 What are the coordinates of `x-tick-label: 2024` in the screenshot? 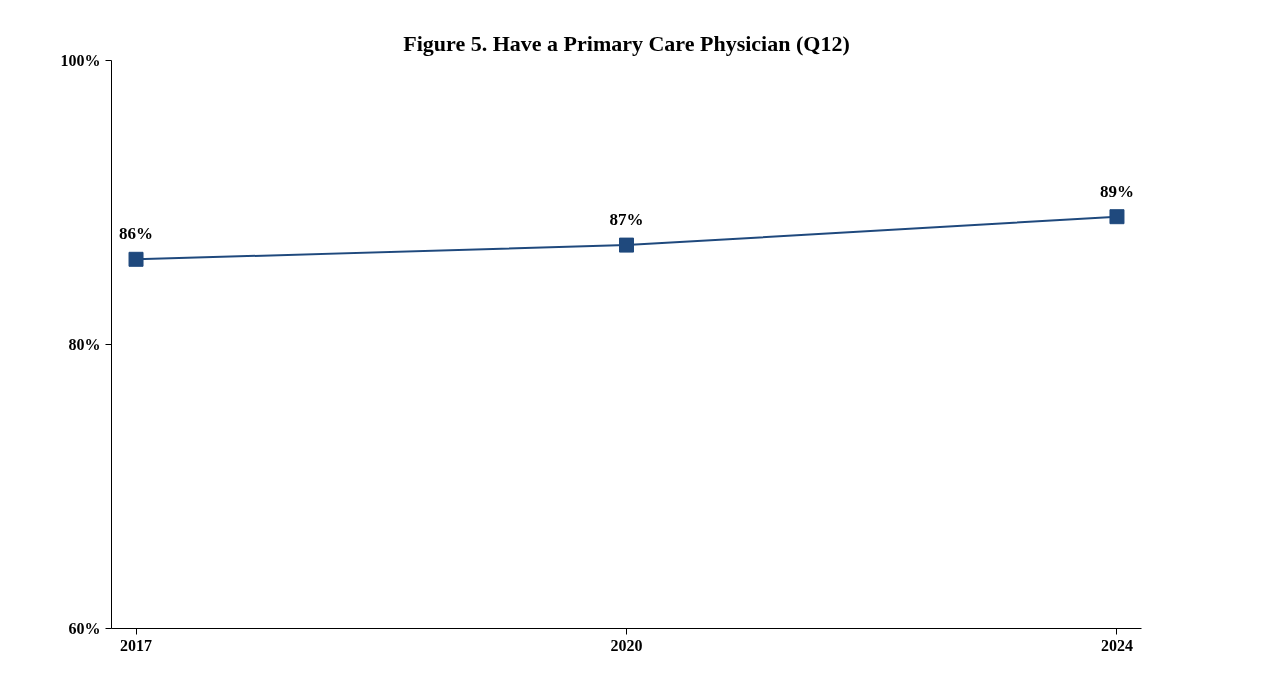 It's located at (1116, 645).